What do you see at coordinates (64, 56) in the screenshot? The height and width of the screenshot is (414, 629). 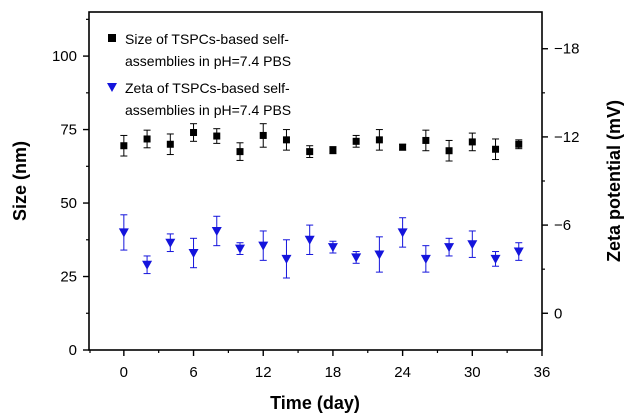 I see `left-y-tick-label: 100` at bounding box center [64, 56].